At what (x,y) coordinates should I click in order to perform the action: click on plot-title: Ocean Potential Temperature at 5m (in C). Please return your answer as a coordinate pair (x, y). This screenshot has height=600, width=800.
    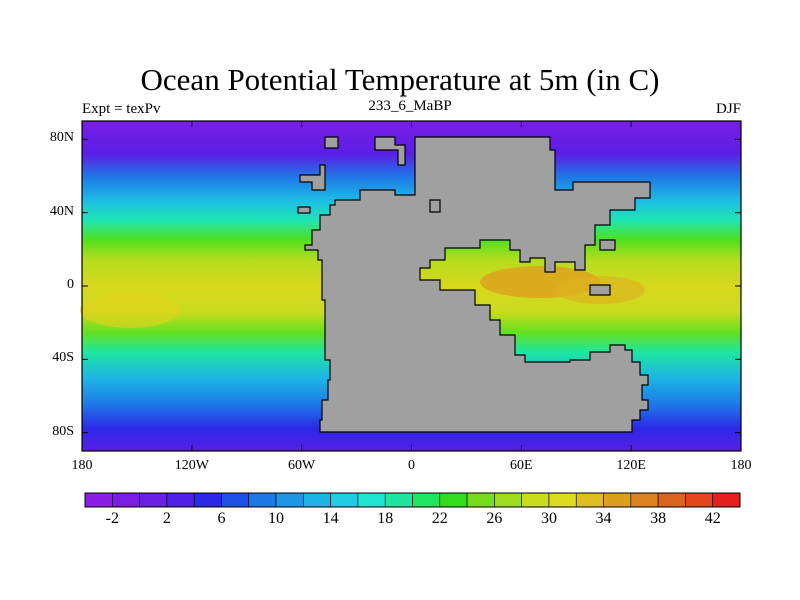
    Looking at the image, I should click on (400, 79).